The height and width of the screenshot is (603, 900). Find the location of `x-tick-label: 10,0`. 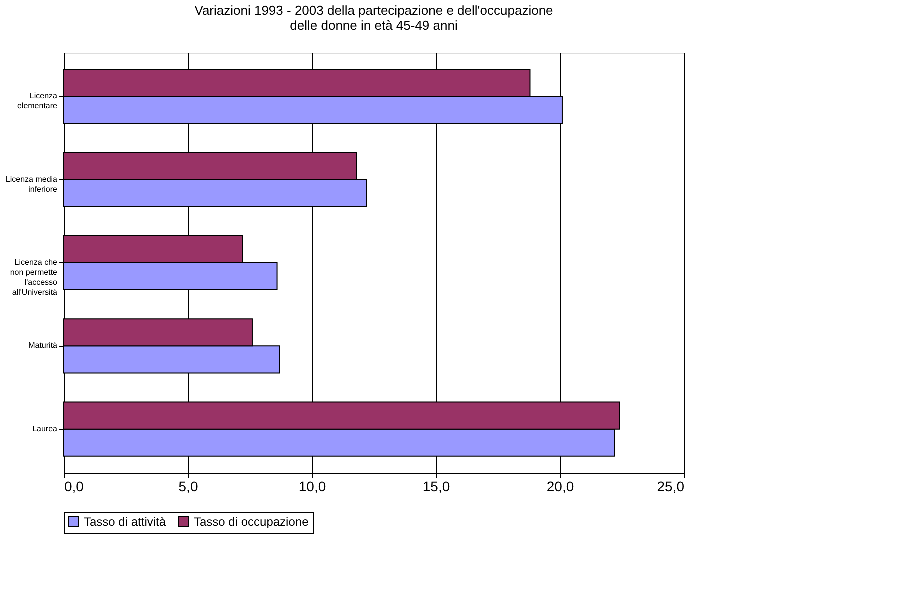

x-tick-label: 10,0 is located at coordinates (312, 486).